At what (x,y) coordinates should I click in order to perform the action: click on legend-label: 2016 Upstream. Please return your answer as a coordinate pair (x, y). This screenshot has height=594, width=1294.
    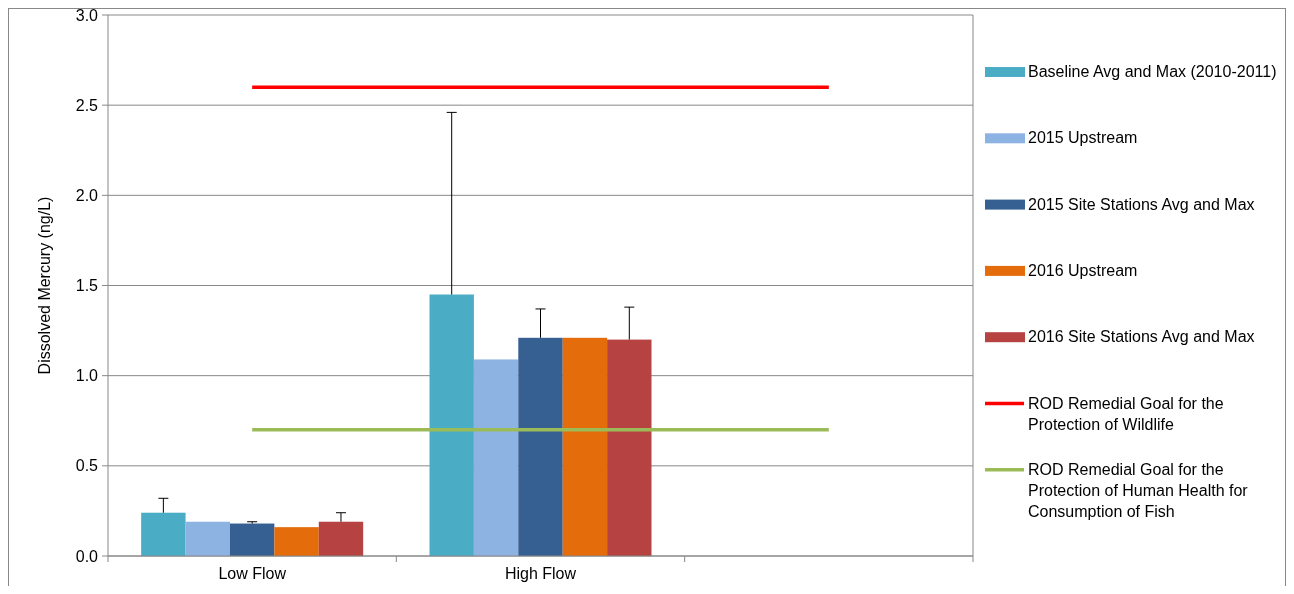
    Looking at the image, I should click on (1083, 270).